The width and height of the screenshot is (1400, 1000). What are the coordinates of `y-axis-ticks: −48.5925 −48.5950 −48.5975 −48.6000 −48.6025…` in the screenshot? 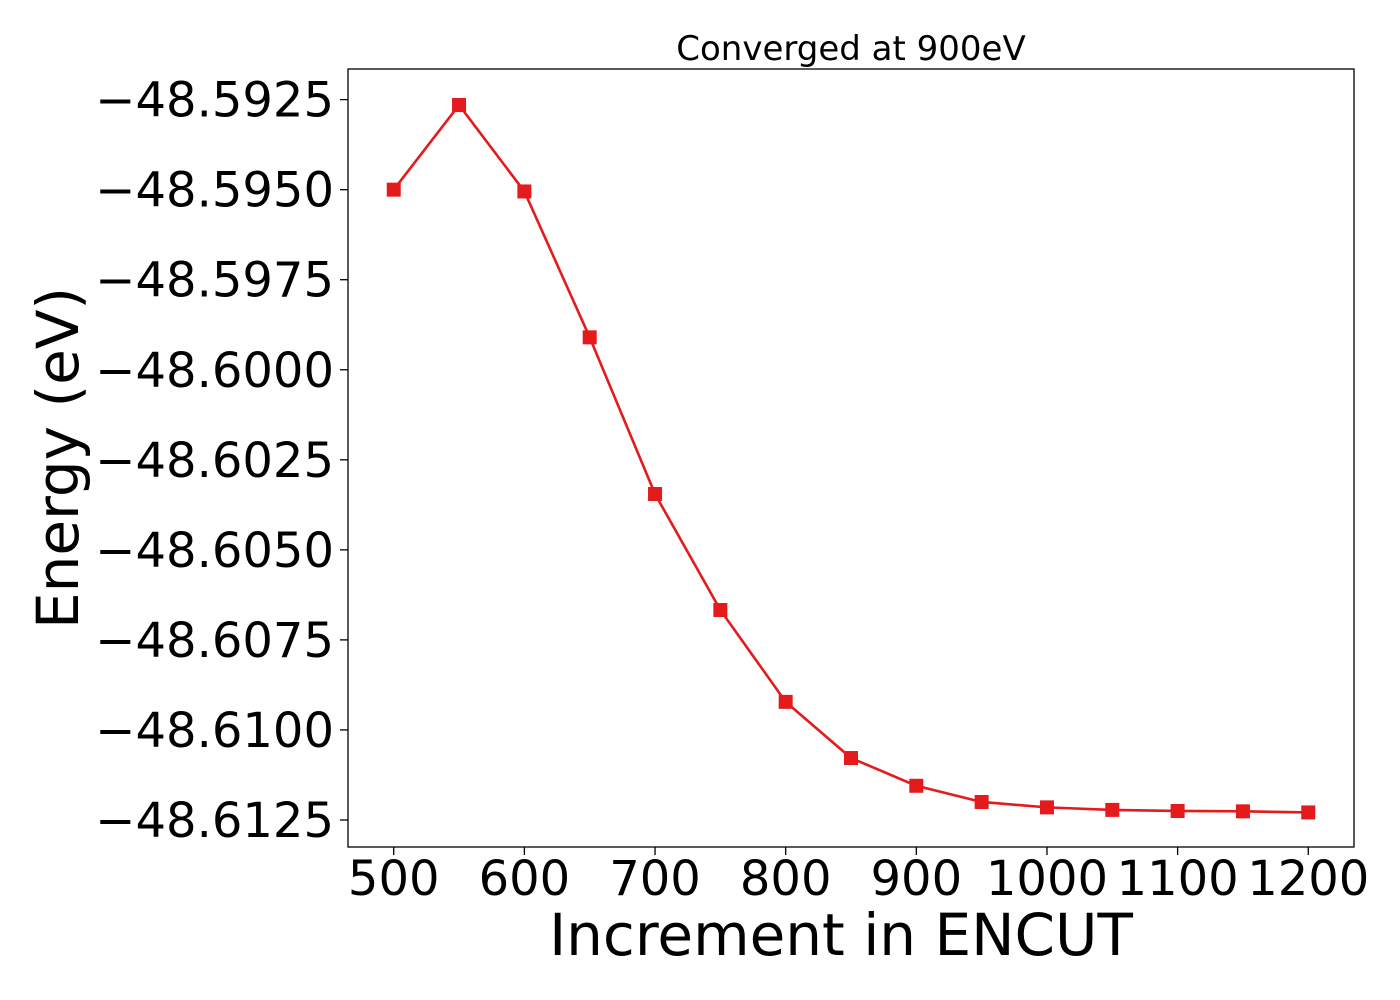 It's located at (221, 461).